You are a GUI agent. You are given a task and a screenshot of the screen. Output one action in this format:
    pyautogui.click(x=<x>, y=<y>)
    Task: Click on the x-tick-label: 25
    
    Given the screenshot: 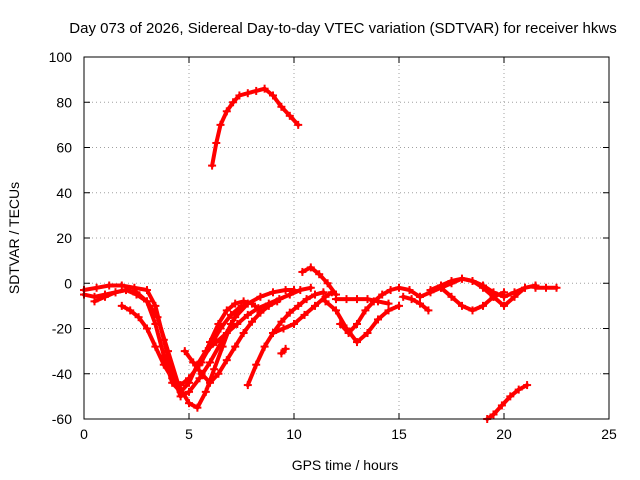 What is the action you would take?
    pyautogui.click(x=609, y=434)
    